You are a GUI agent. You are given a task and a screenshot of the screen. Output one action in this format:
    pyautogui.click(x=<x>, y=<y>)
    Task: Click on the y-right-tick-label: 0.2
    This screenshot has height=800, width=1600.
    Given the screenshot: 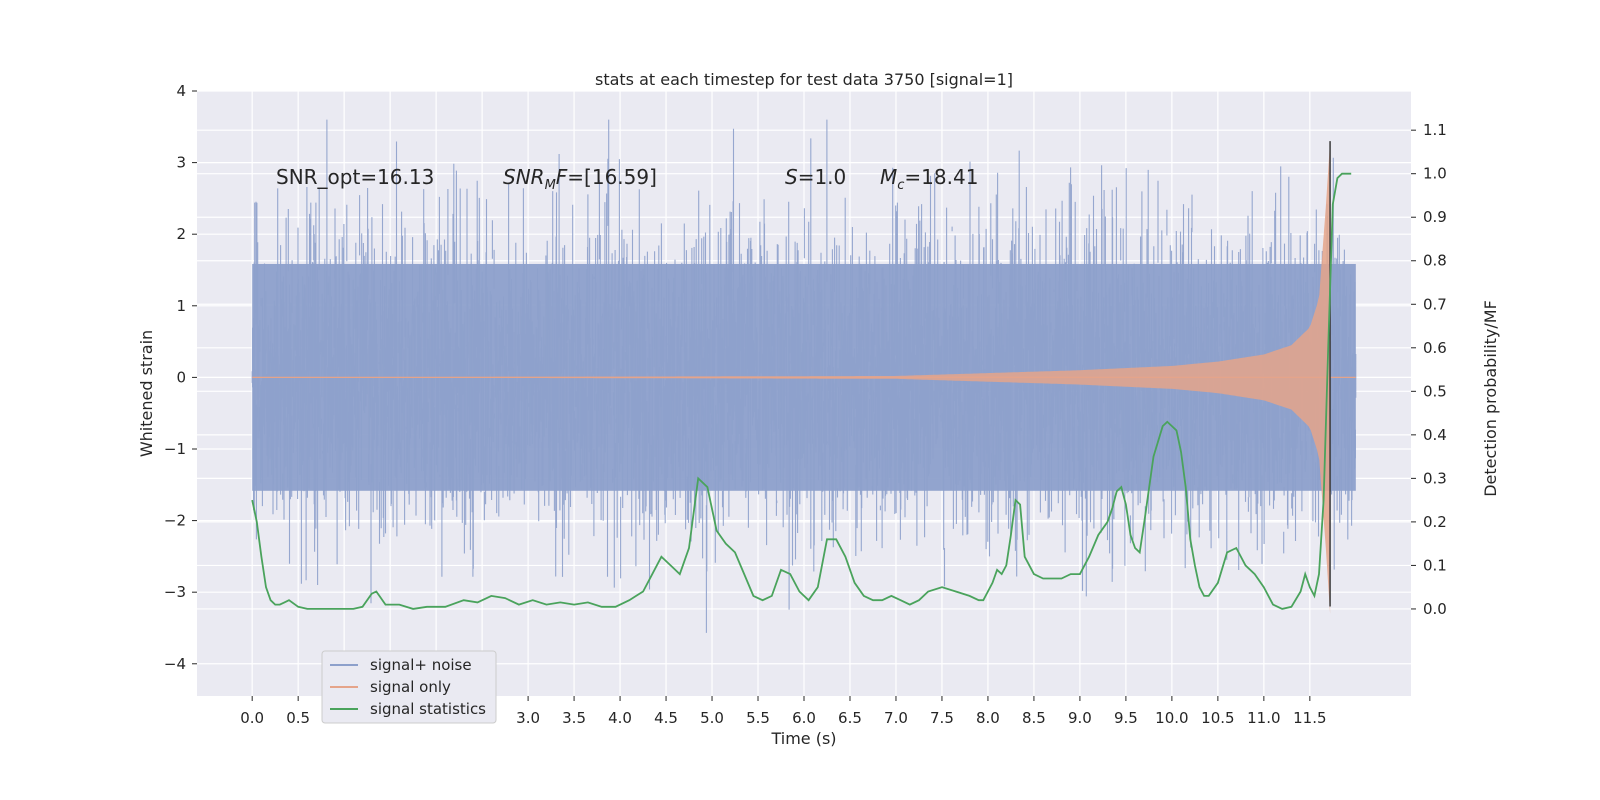 What is the action you would take?
    pyautogui.click(x=1435, y=522)
    